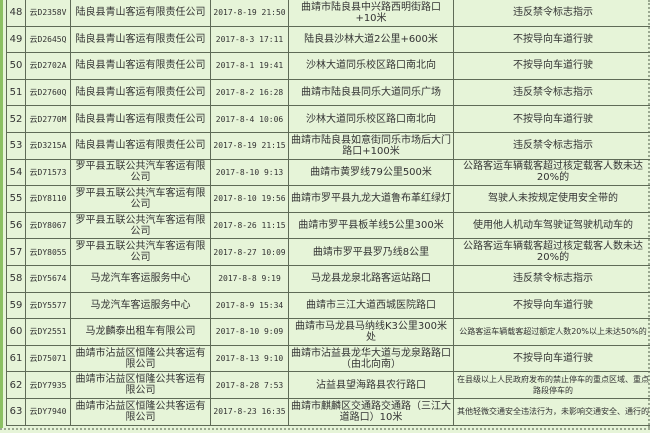 The width and height of the screenshot is (650, 433). What do you see at coordinates (48, 411) in the screenshot?
I see `plate-number: 云DY7940` at bounding box center [48, 411].